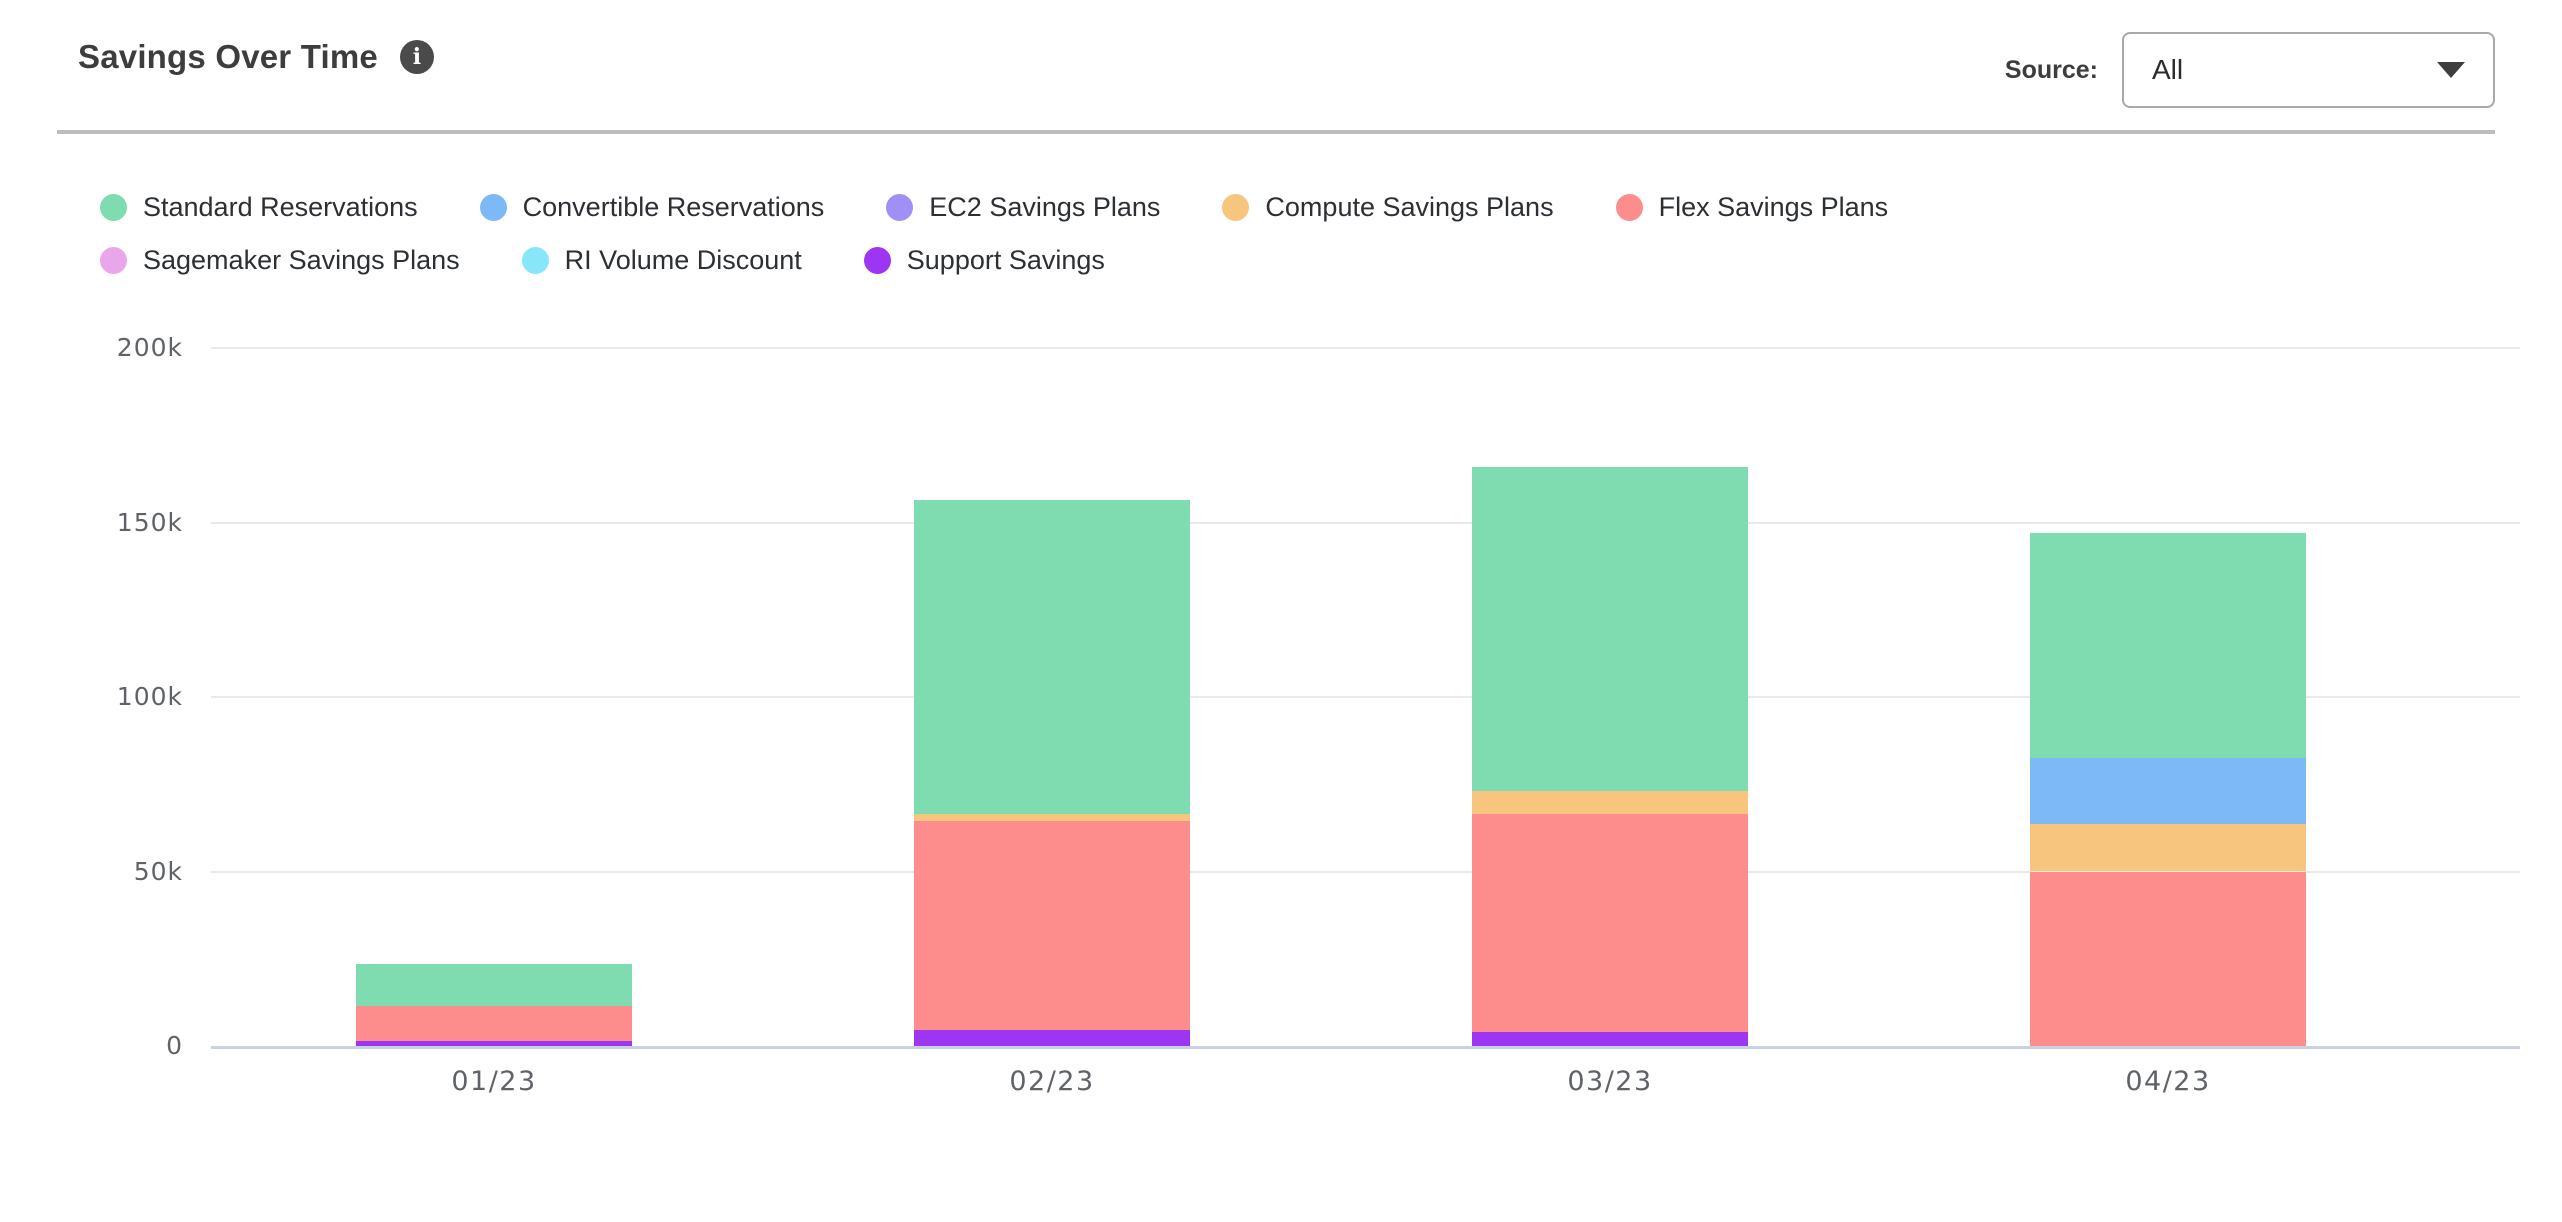  I want to click on x-axis-tick-label: 03/23, so click(1610, 1081).